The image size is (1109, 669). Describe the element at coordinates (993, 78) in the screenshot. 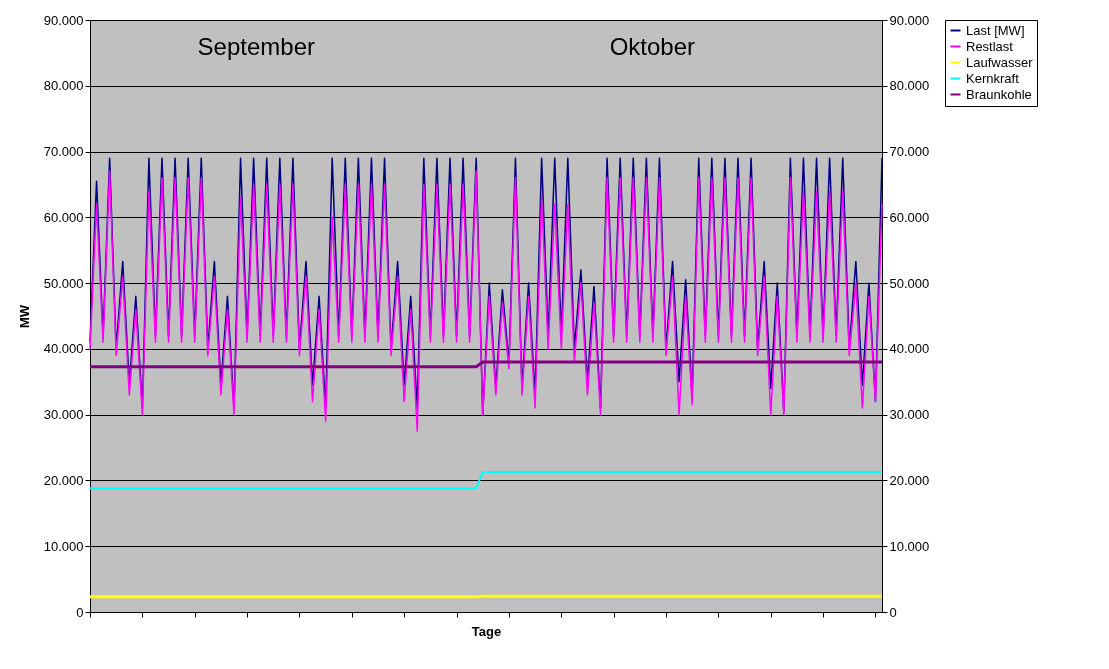

I see `legend-label: Kernkraft` at that location.